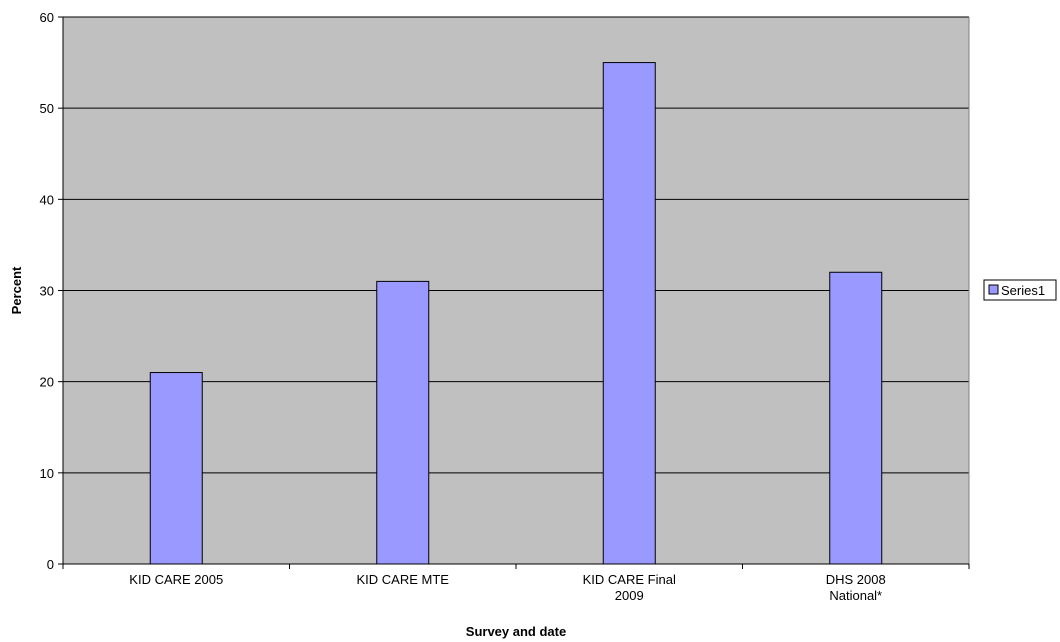 The height and width of the screenshot is (642, 1060). I want to click on y-axis: 0 10 20 30 40 50 60, so click(52, 291).